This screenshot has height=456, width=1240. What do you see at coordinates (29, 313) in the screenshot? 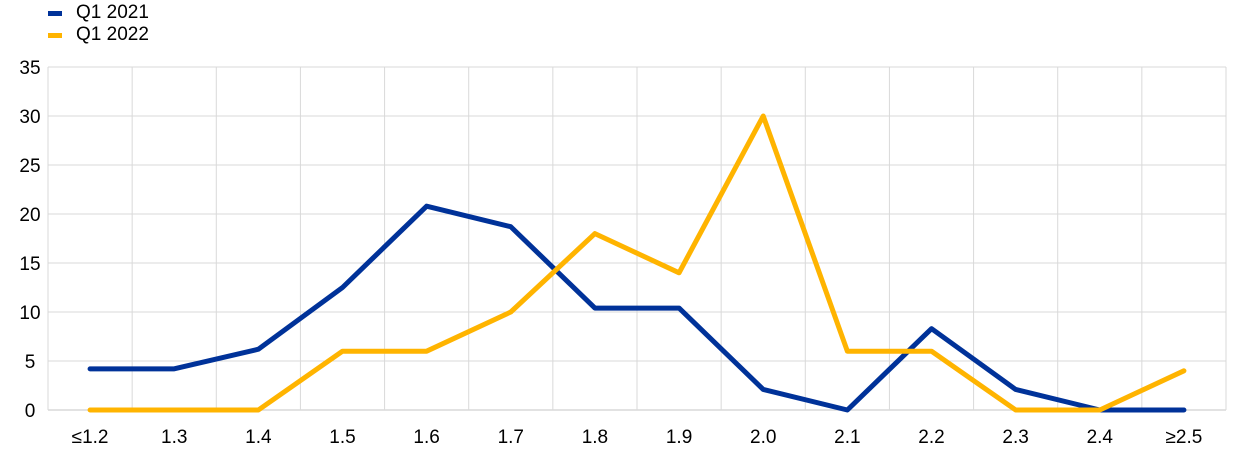
I see `y-tick-label: 10` at bounding box center [29, 313].